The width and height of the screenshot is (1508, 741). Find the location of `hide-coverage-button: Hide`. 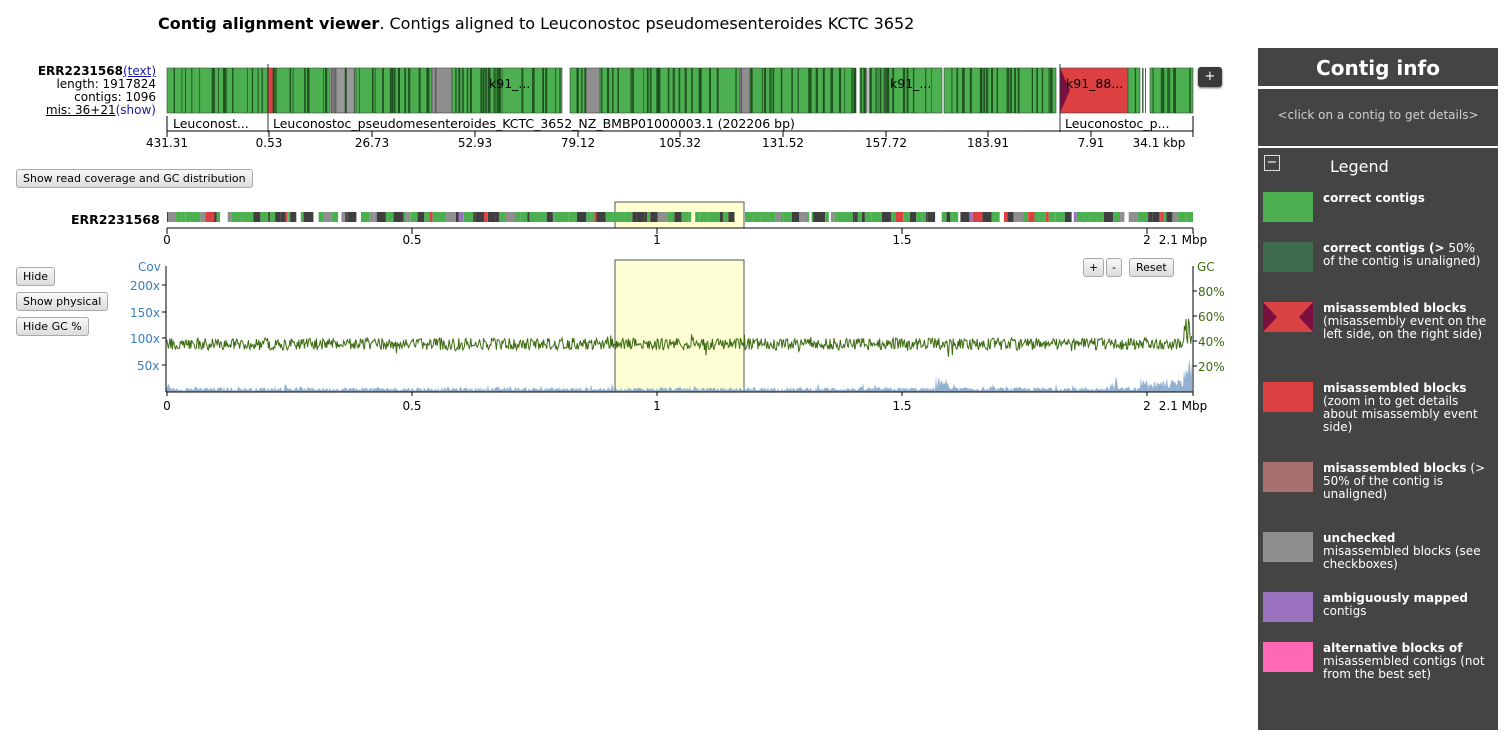

hide-coverage-button: Hide is located at coordinates (36, 276).